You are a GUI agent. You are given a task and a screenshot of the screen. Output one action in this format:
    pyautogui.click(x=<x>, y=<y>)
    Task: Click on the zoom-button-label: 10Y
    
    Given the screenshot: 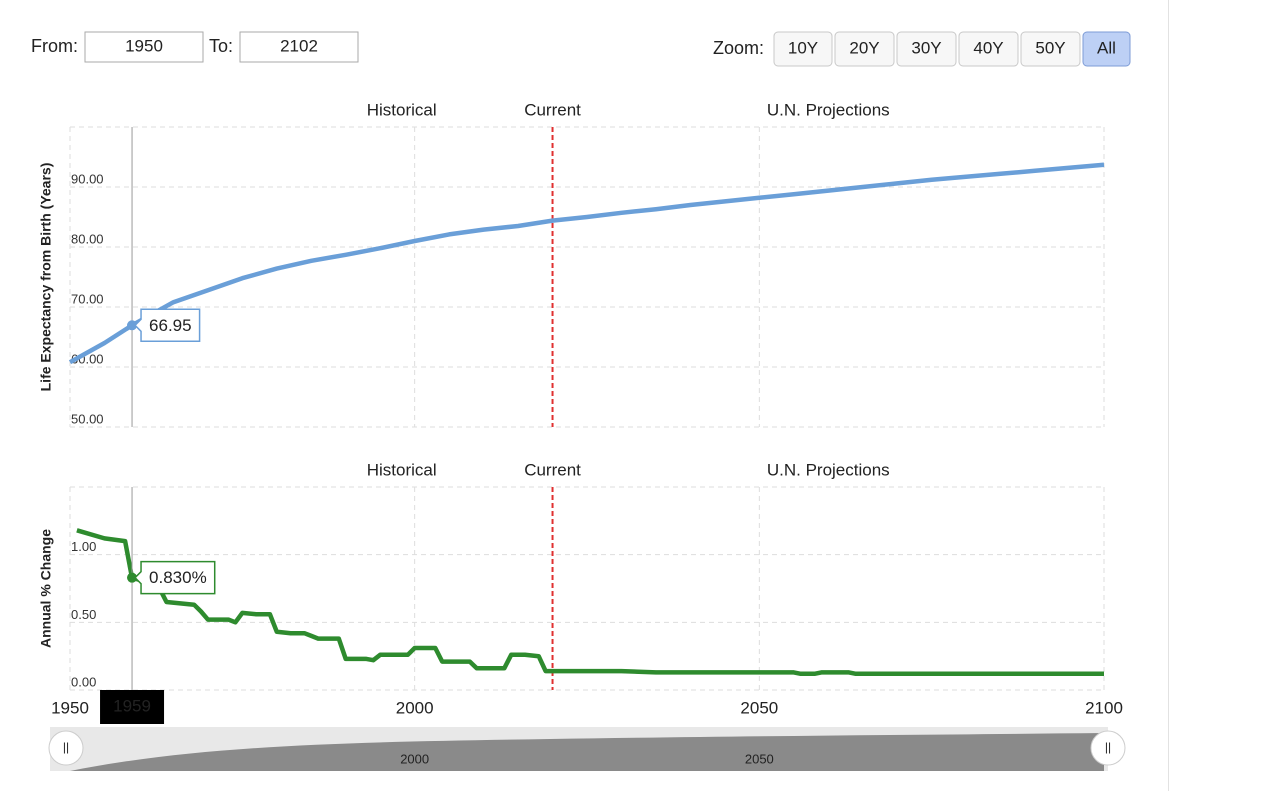 What is the action you would take?
    pyautogui.click(x=803, y=47)
    